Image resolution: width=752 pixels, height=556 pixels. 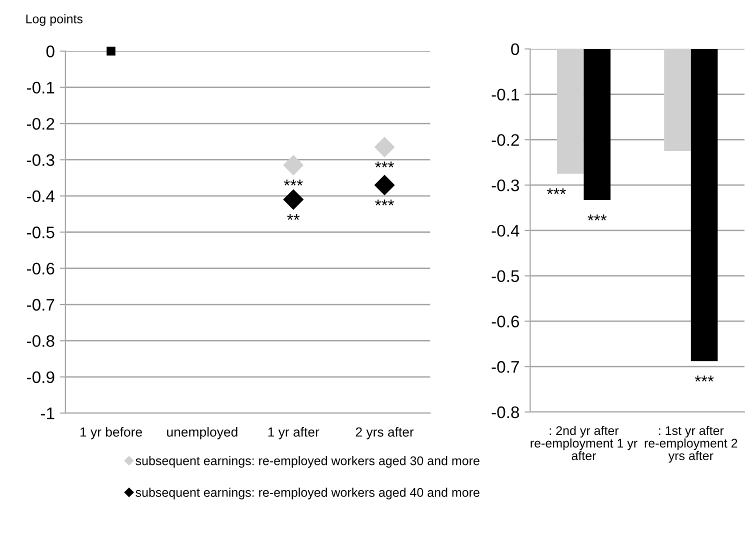 I want to click on annotation: **, so click(x=293, y=217).